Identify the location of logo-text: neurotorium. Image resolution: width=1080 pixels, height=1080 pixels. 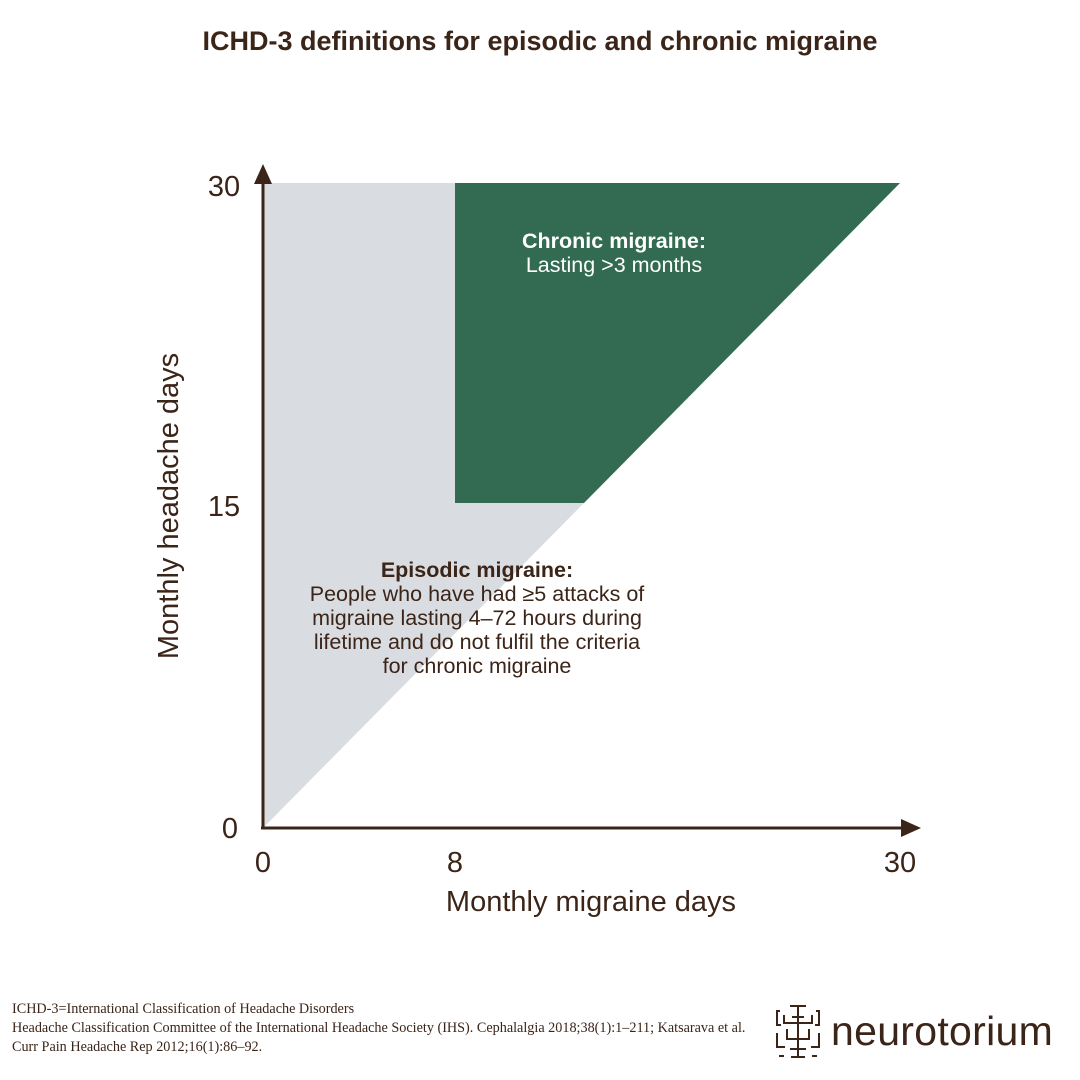
(942, 1030).